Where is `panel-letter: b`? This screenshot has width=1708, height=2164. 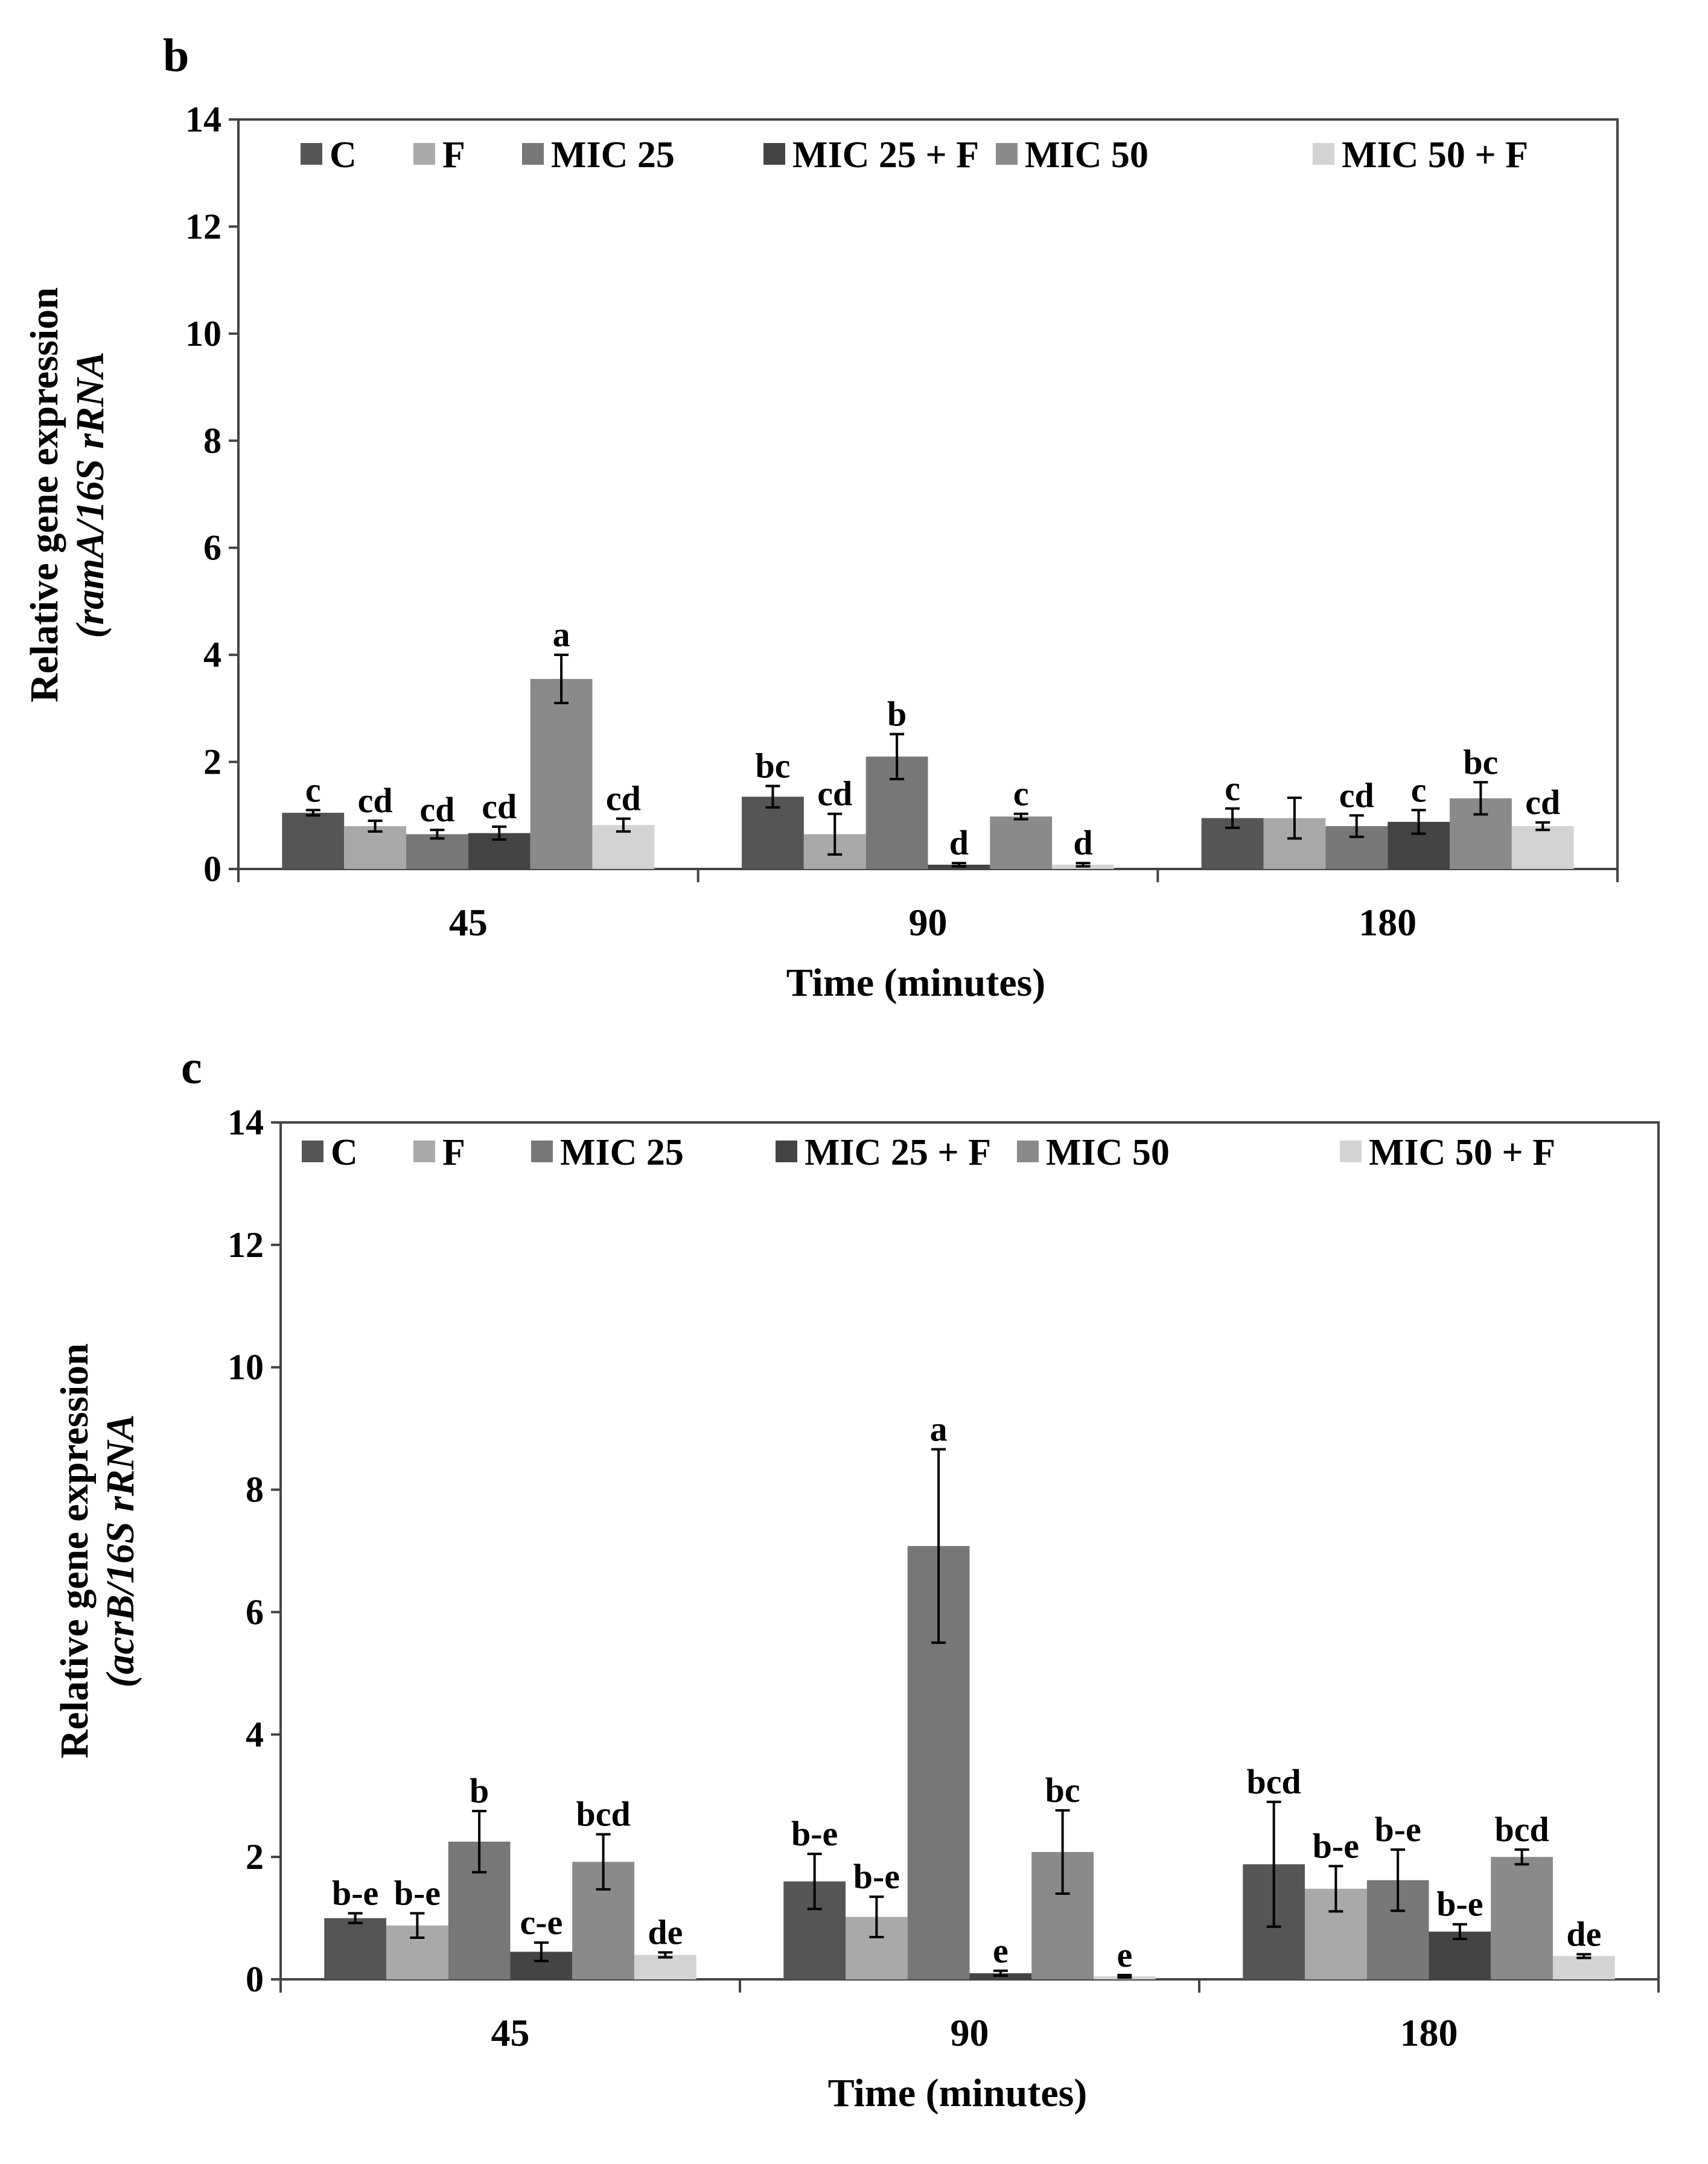 panel-letter: b is located at coordinates (176, 55).